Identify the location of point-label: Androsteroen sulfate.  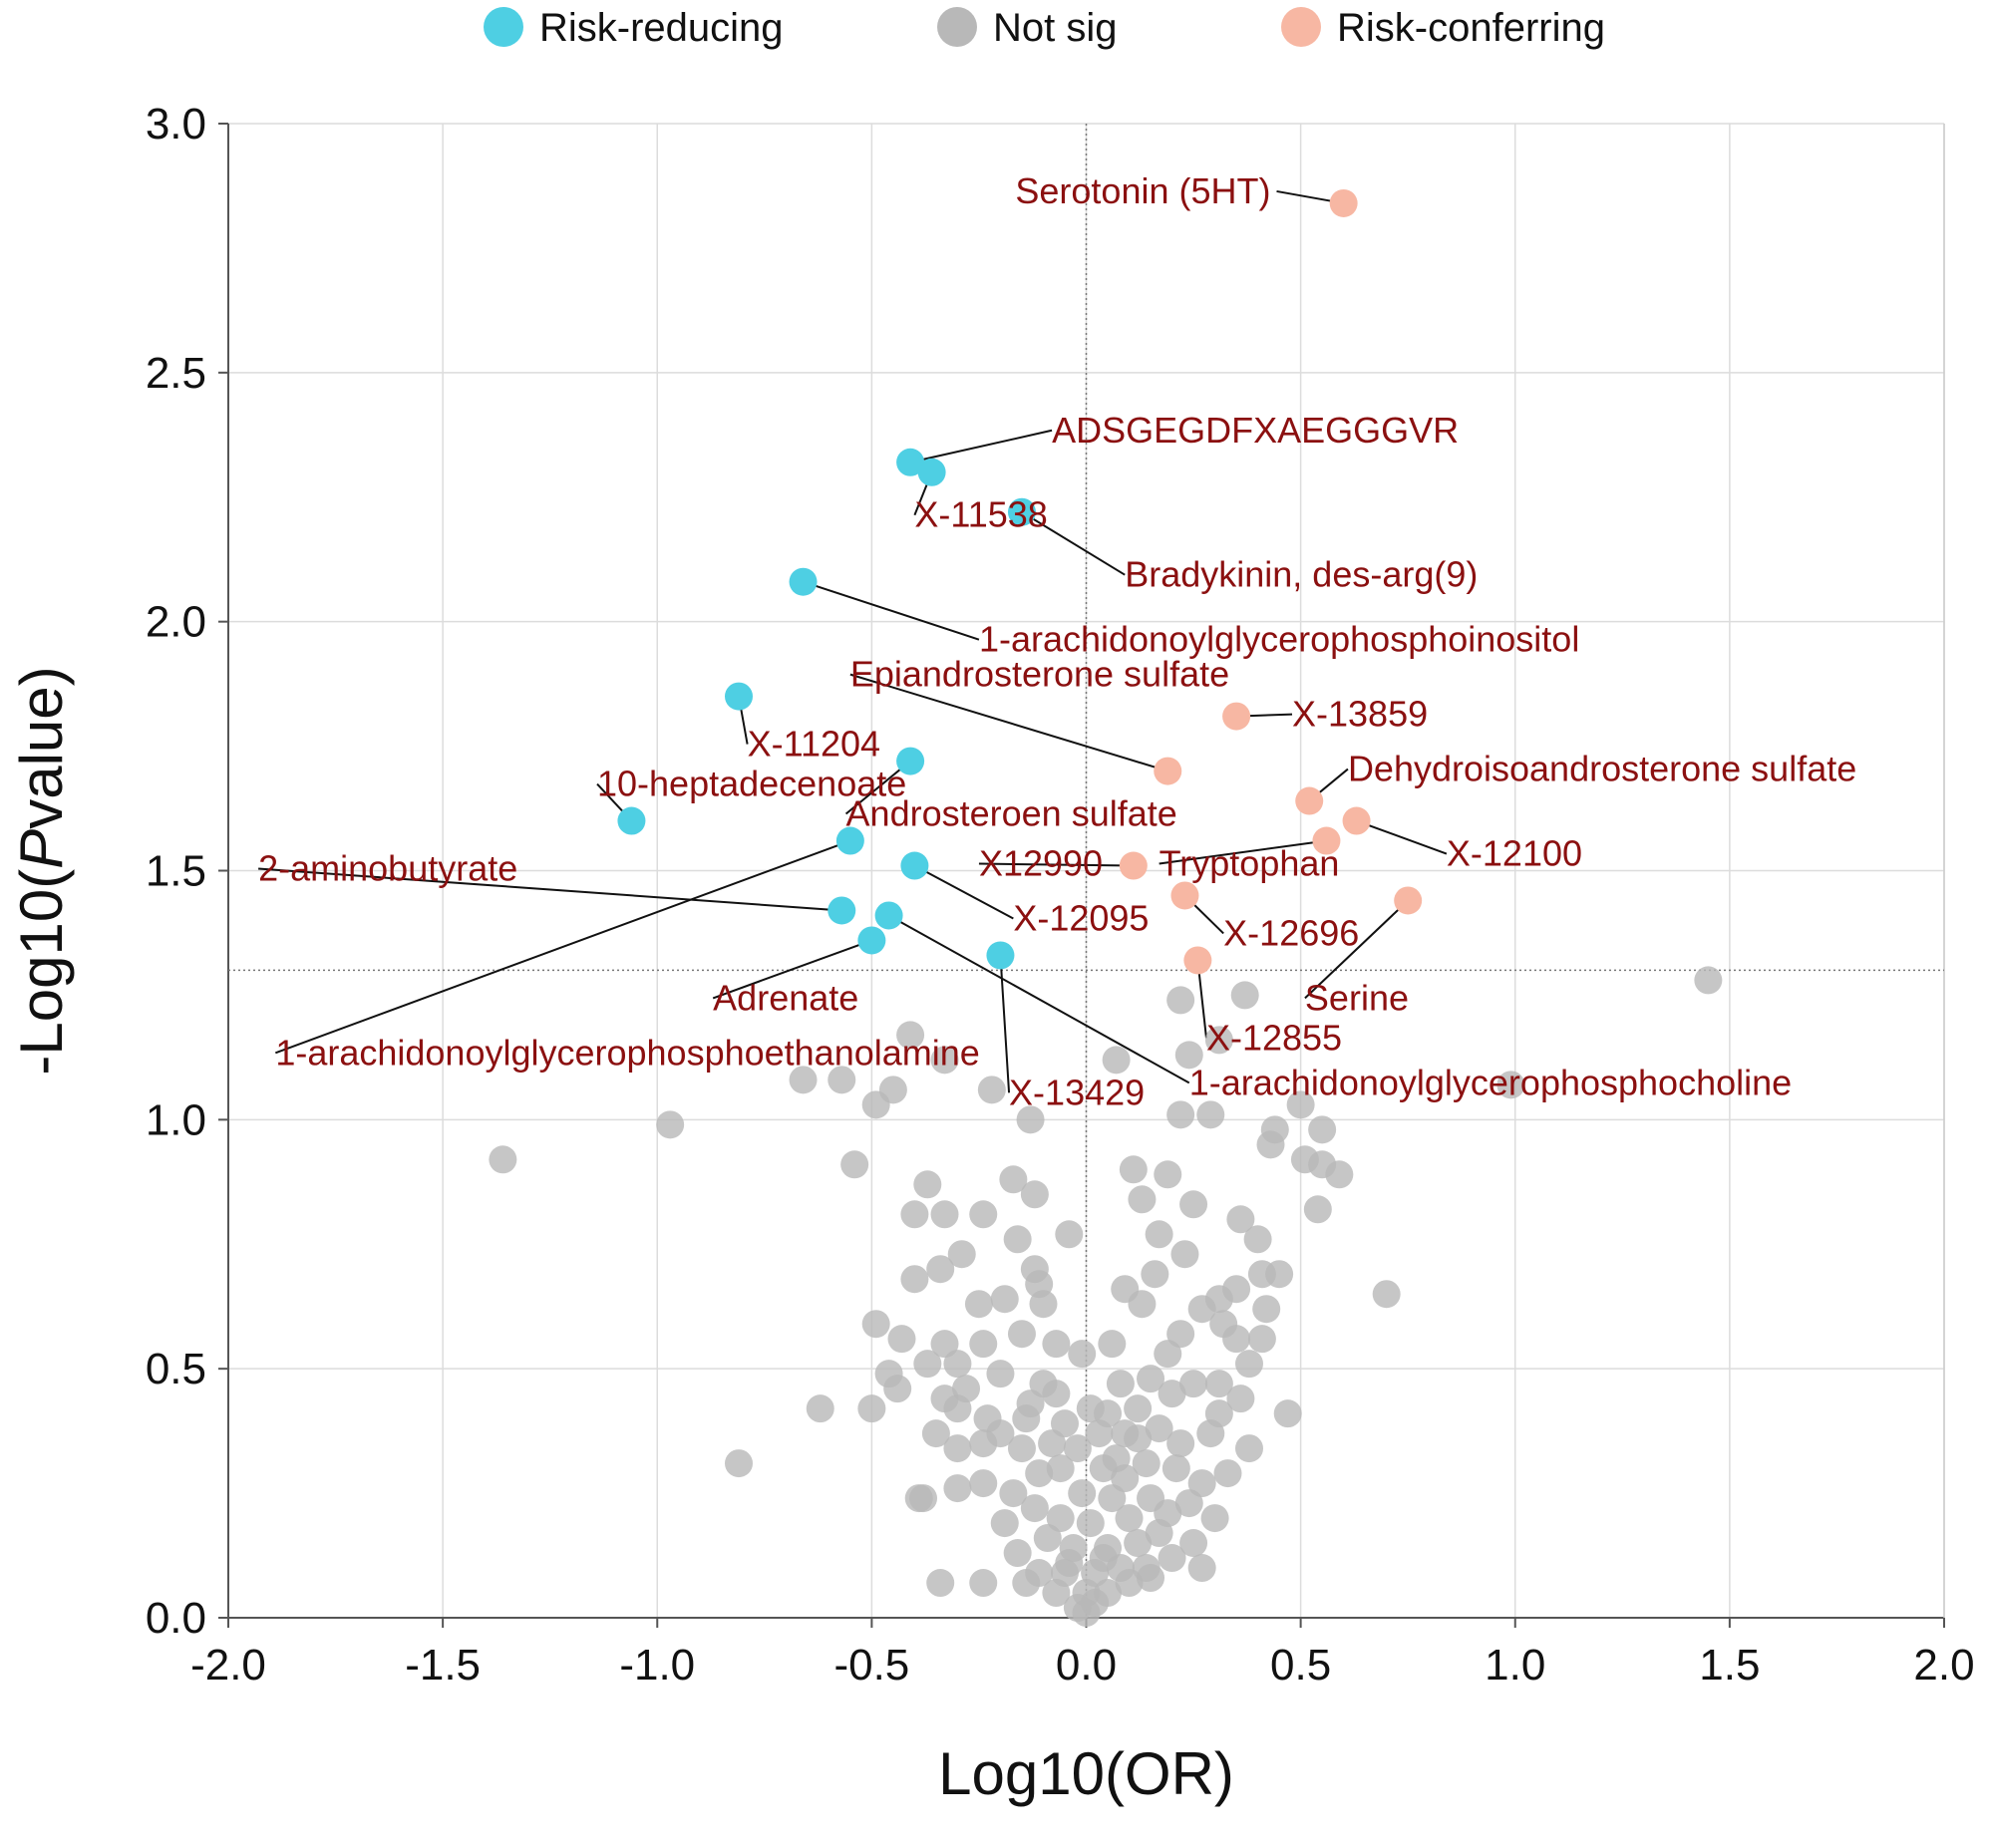
(1011, 813).